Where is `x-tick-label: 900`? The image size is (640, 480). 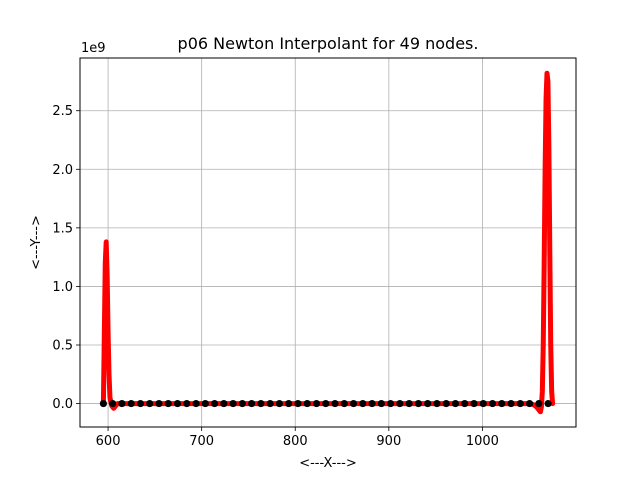
x-tick-label: 900 is located at coordinates (388, 441).